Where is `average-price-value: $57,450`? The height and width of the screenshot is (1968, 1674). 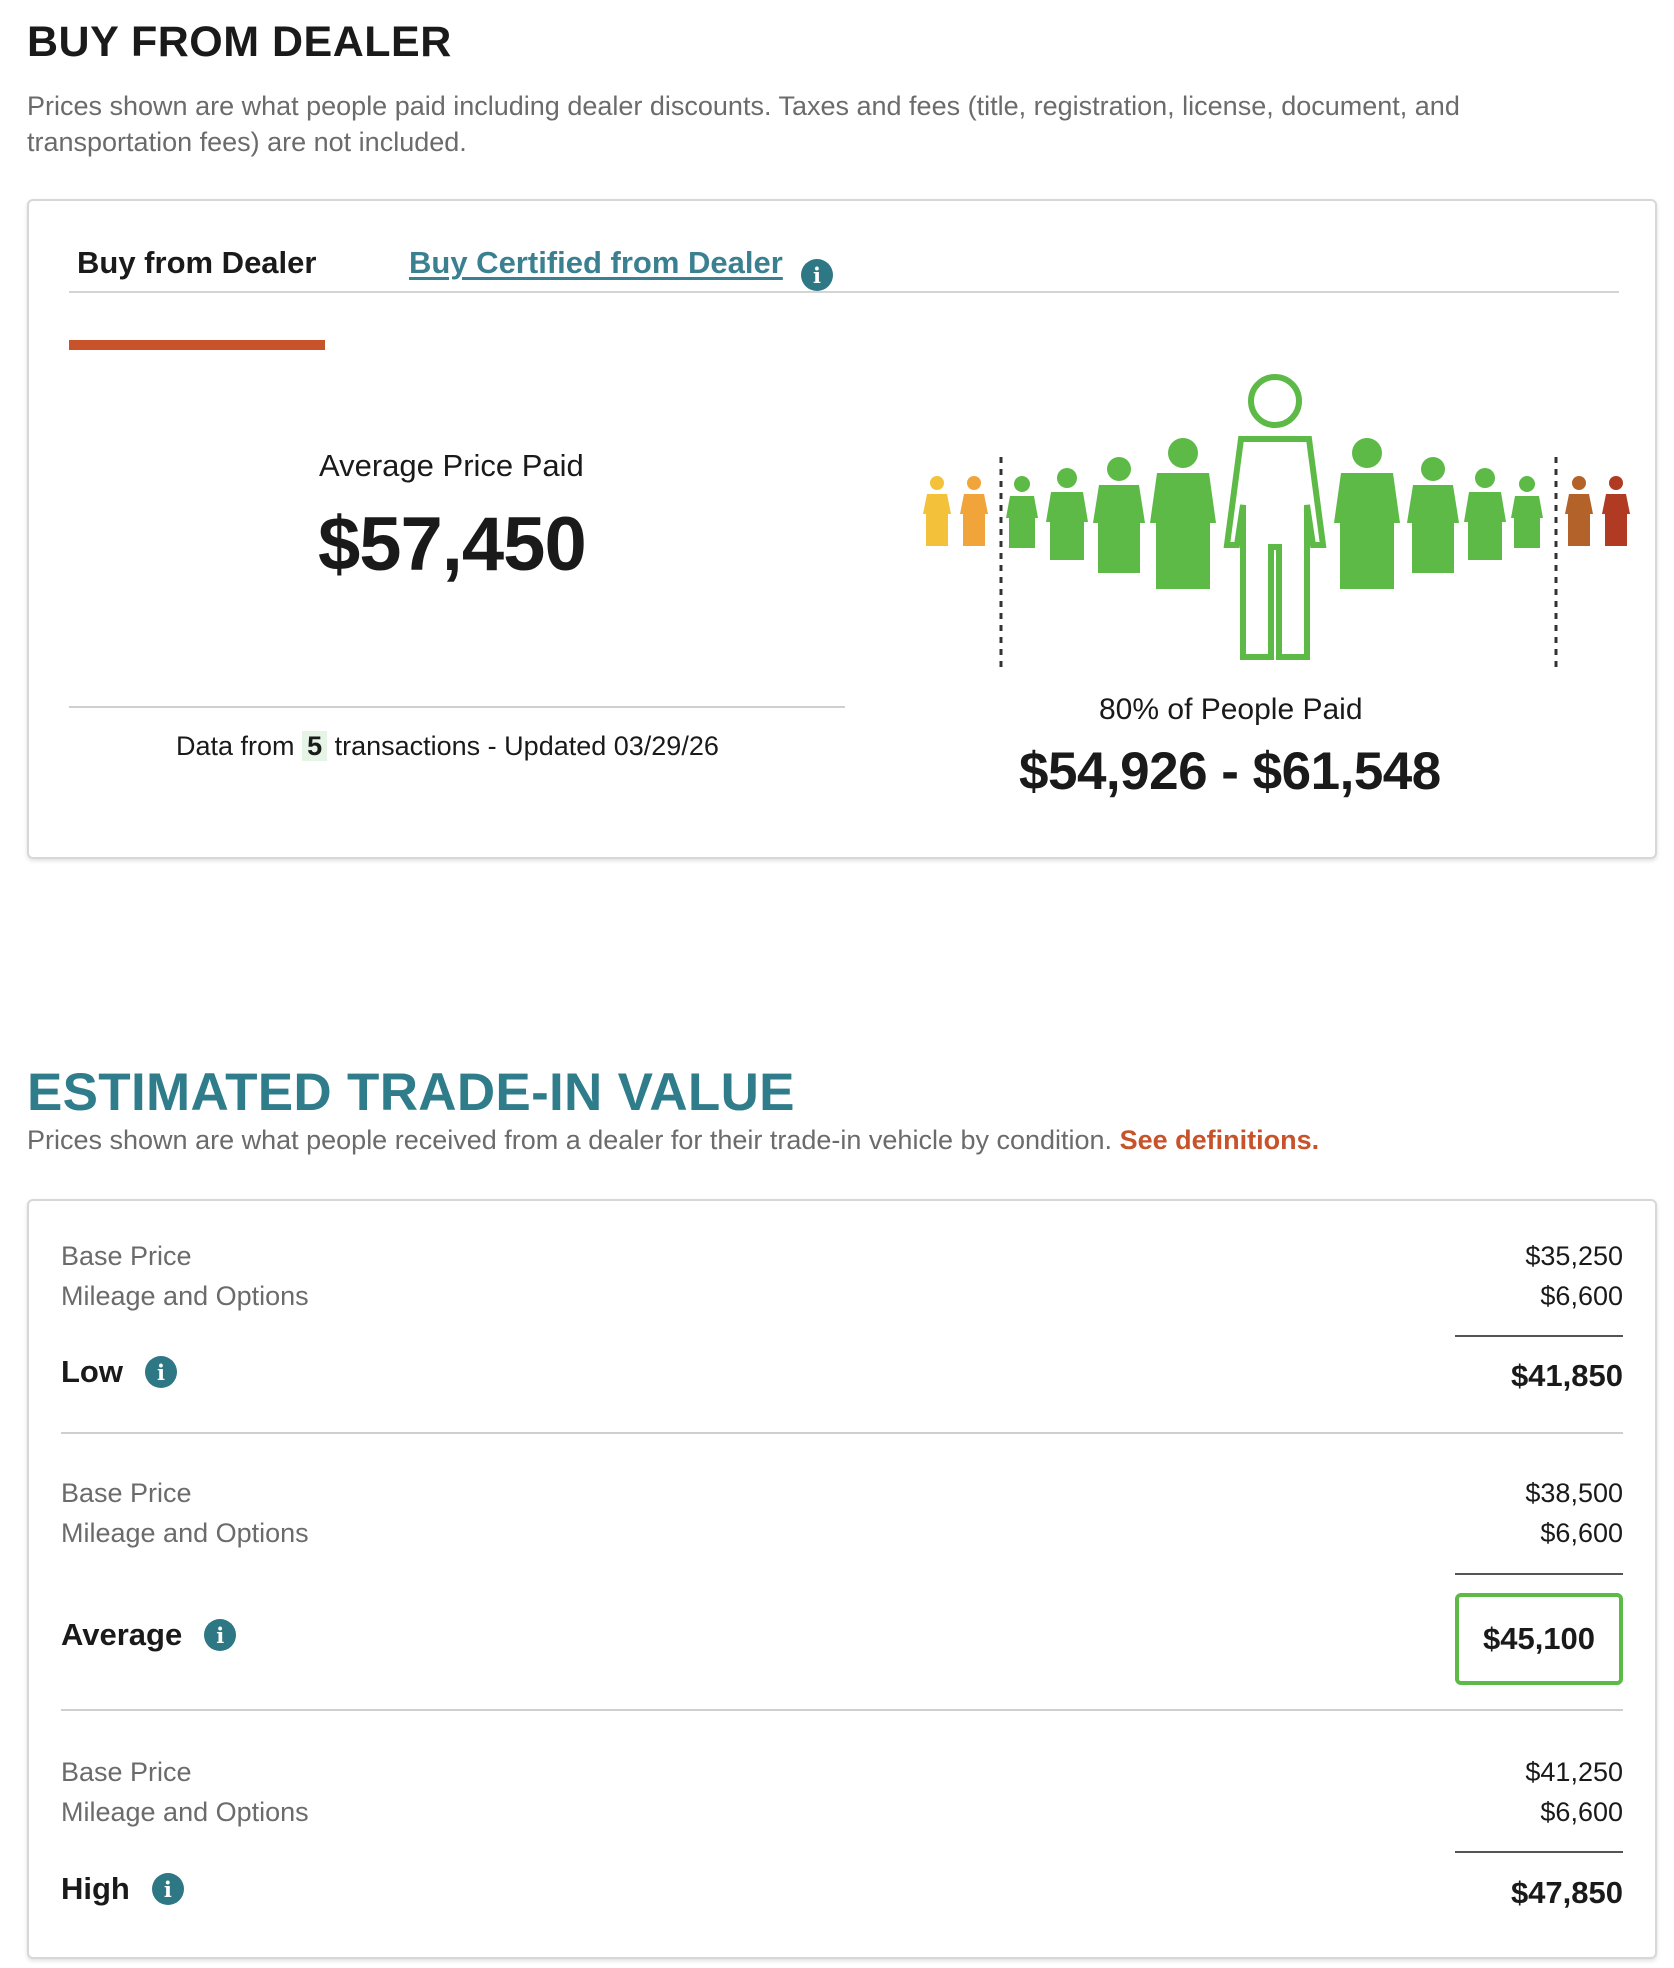 average-price-value: $57,450 is located at coordinates (452, 544).